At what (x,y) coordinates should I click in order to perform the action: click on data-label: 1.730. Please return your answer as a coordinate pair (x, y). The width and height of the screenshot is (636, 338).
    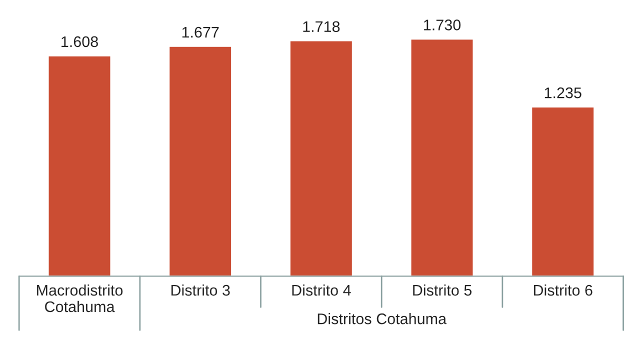
    Looking at the image, I should click on (442, 25).